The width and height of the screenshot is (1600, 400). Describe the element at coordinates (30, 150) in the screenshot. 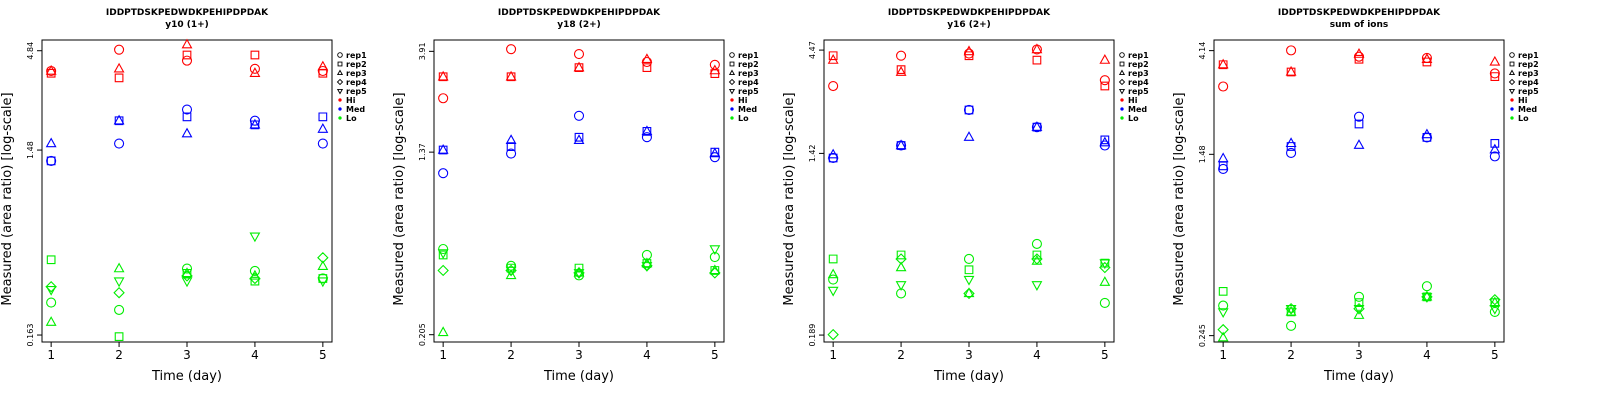

I see `y-tick-label: 1.48` at that location.